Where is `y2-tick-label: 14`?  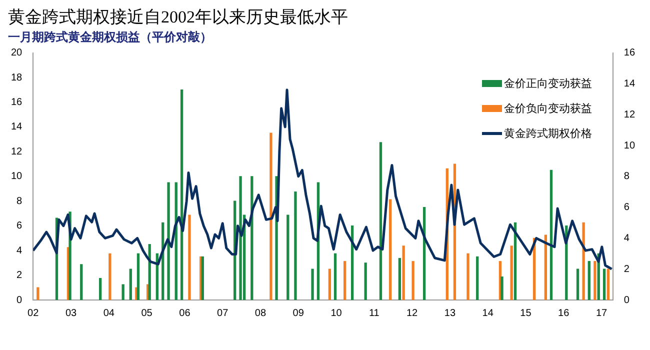 y2-tick-label: 14 is located at coordinates (630, 84).